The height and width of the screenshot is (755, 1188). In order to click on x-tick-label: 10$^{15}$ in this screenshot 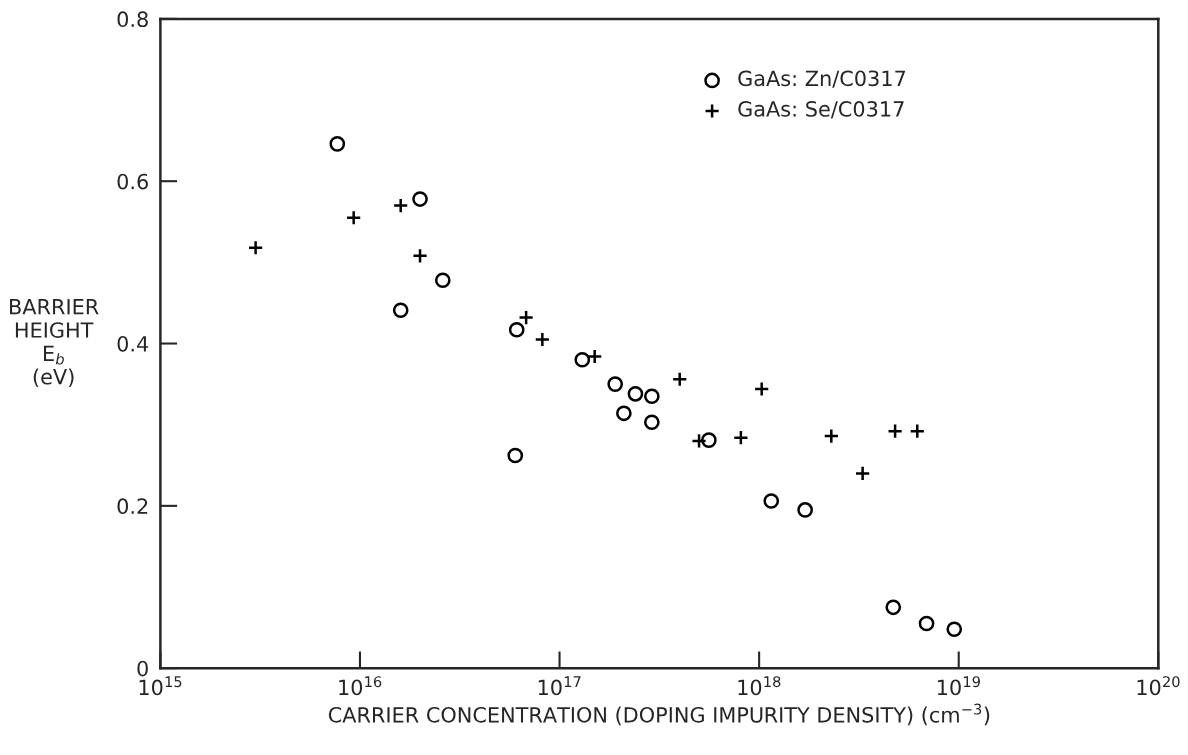, I will do `click(160, 686)`.